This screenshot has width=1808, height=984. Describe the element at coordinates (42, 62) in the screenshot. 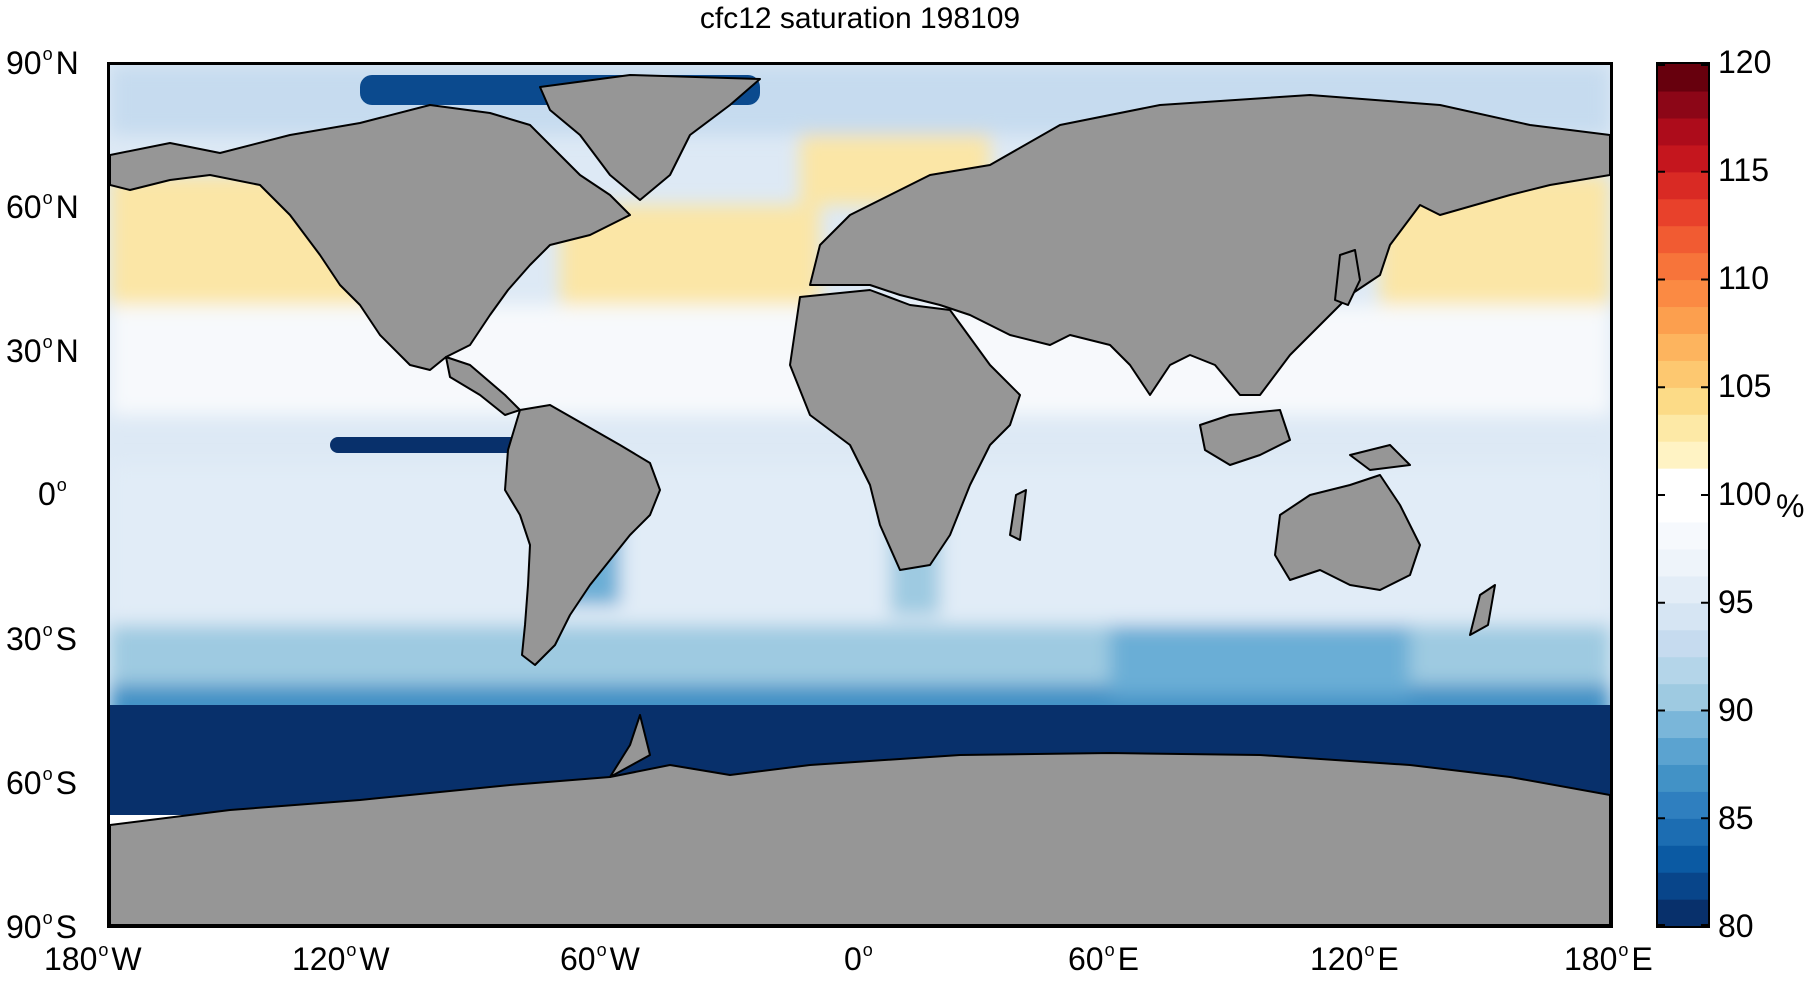

I see `lat-label-90n: 90oN` at that location.